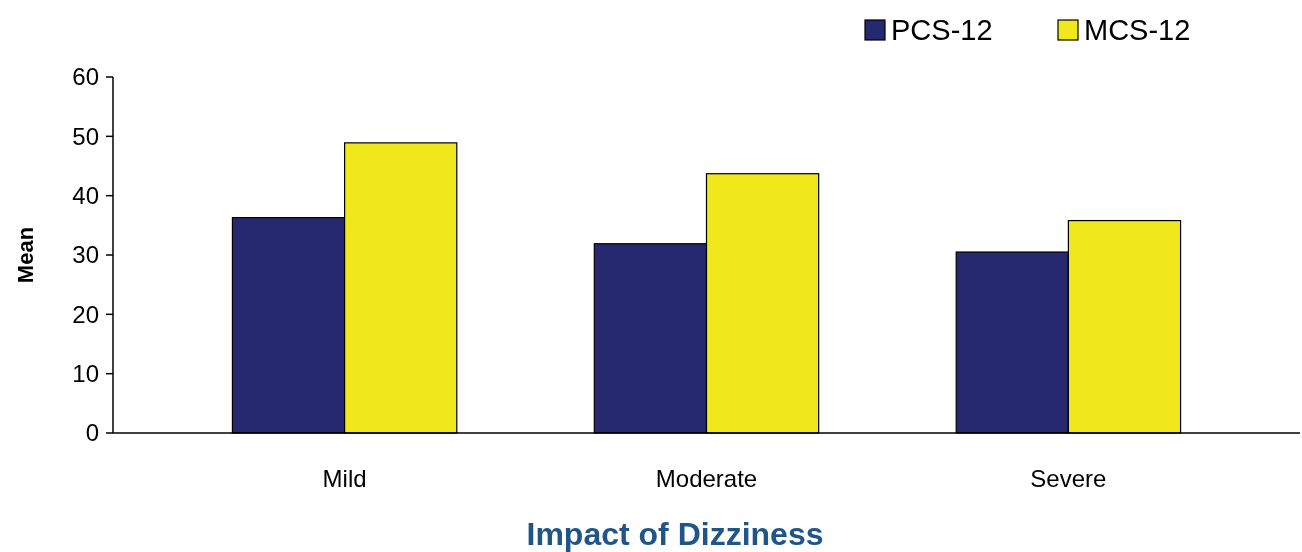 The height and width of the screenshot is (552, 1302). Describe the element at coordinates (25, 255) in the screenshot. I see `y-axis-title: Mean` at that location.